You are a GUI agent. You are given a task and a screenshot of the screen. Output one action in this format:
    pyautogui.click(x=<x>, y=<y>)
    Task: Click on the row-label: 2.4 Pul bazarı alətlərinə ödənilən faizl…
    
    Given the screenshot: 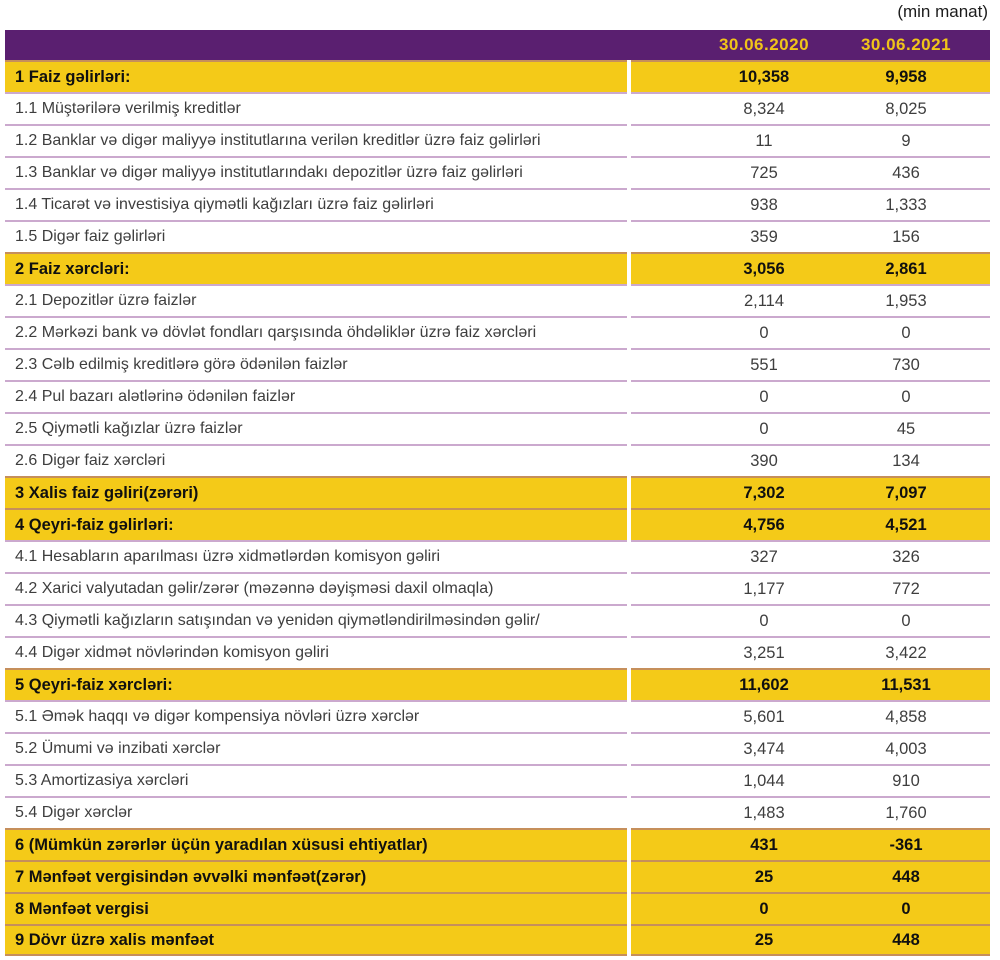 What is the action you would take?
    pyautogui.click(x=316, y=396)
    